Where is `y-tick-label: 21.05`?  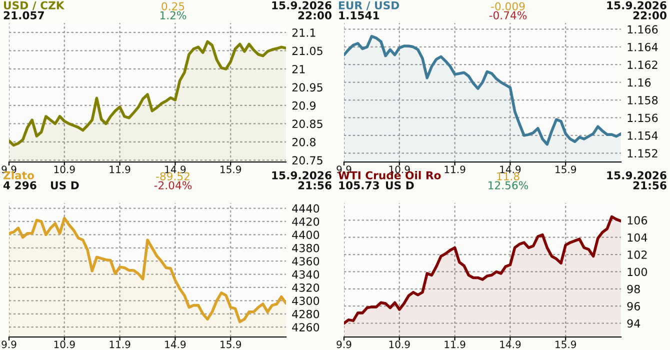
y-tick-label: 21.05 is located at coordinates (307, 51).